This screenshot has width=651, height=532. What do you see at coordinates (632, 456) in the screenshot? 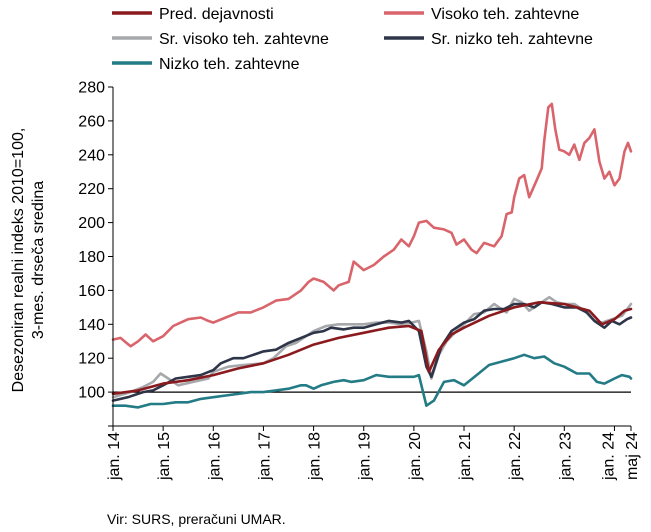
I see `x-tick-label: maj 24` at bounding box center [632, 456].